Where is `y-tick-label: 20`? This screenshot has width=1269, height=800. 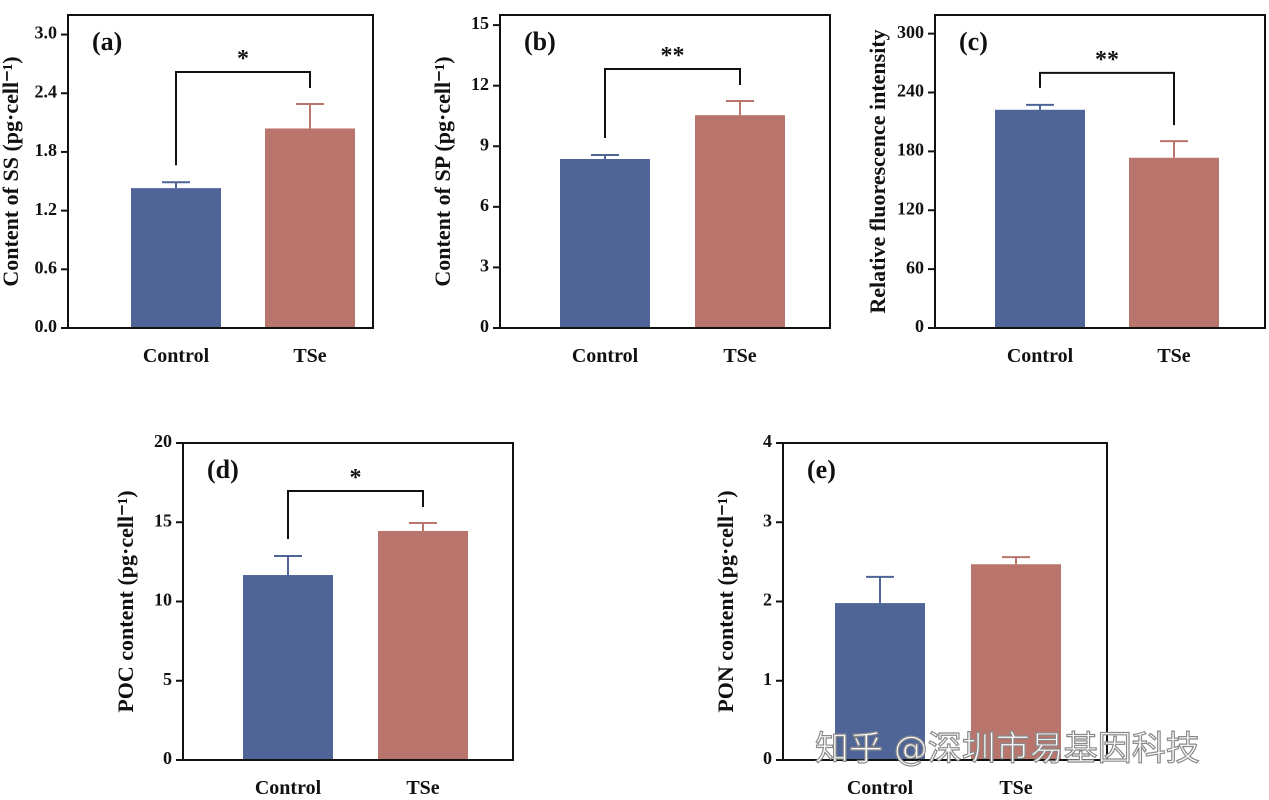 y-tick-label: 20 is located at coordinates (163, 441).